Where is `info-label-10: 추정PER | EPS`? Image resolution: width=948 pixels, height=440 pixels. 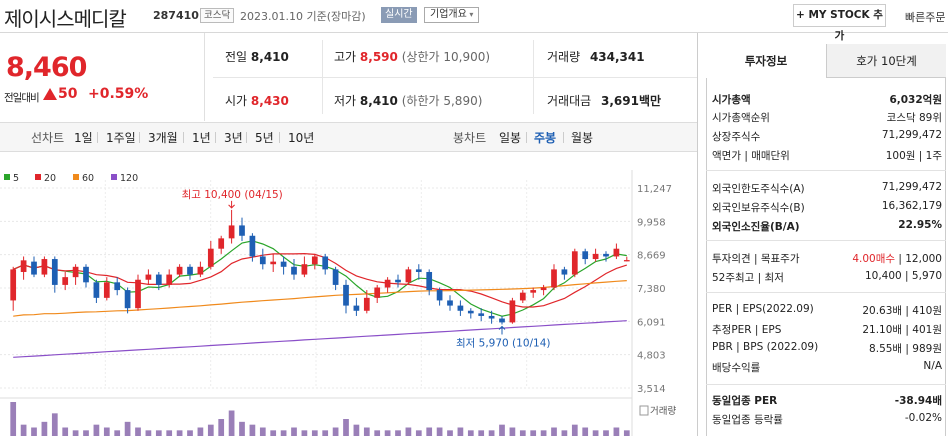 info-label-10: 추정PER | EPS is located at coordinates (747, 330).